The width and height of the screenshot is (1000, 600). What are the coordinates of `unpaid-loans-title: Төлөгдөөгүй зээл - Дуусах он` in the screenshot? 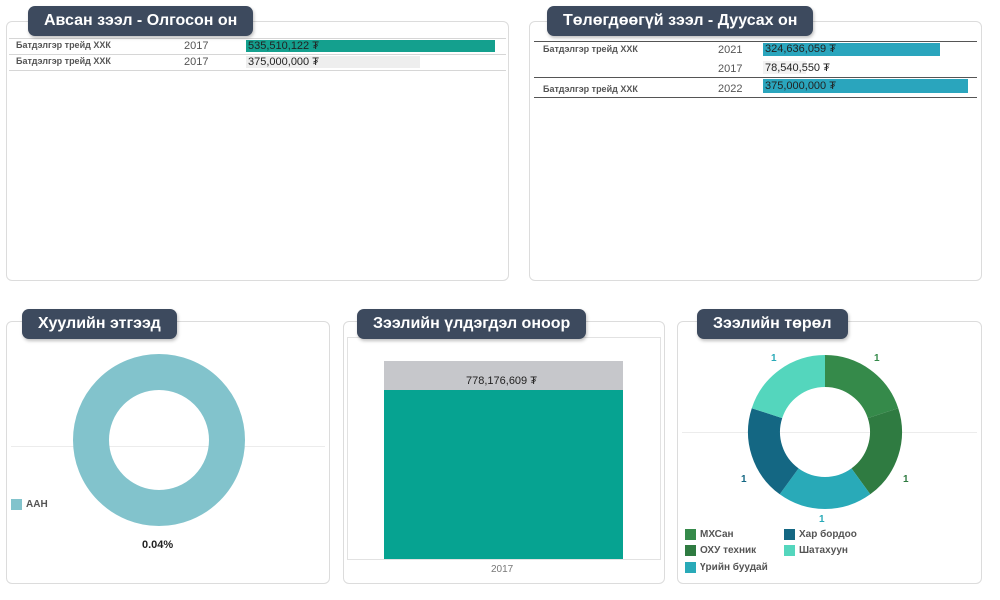 It's located at (680, 21).